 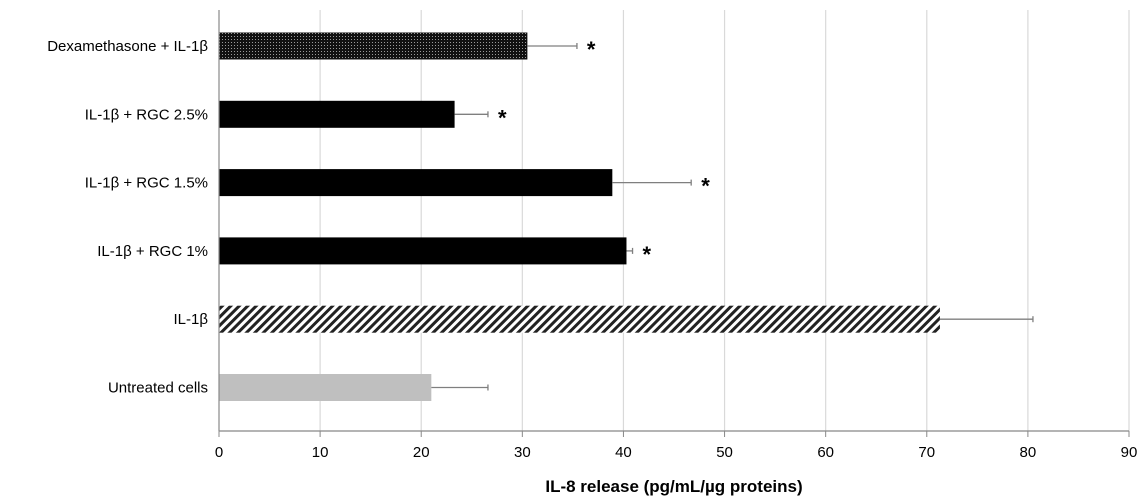 I want to click on x-tick-label: 10, so click(x=320, y=452).